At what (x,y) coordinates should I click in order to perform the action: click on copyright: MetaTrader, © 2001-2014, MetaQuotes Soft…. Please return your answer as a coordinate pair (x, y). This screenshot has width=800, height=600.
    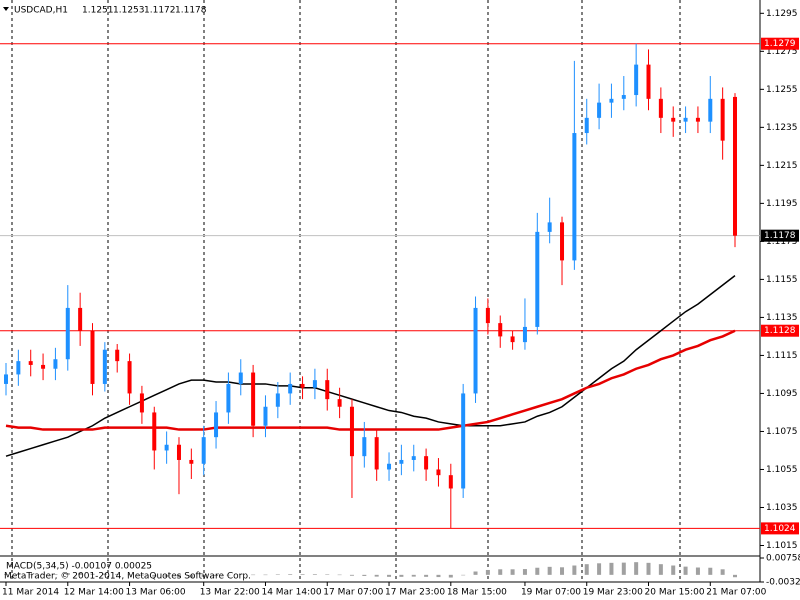
    Looking at the image, I should click on (127, 577).